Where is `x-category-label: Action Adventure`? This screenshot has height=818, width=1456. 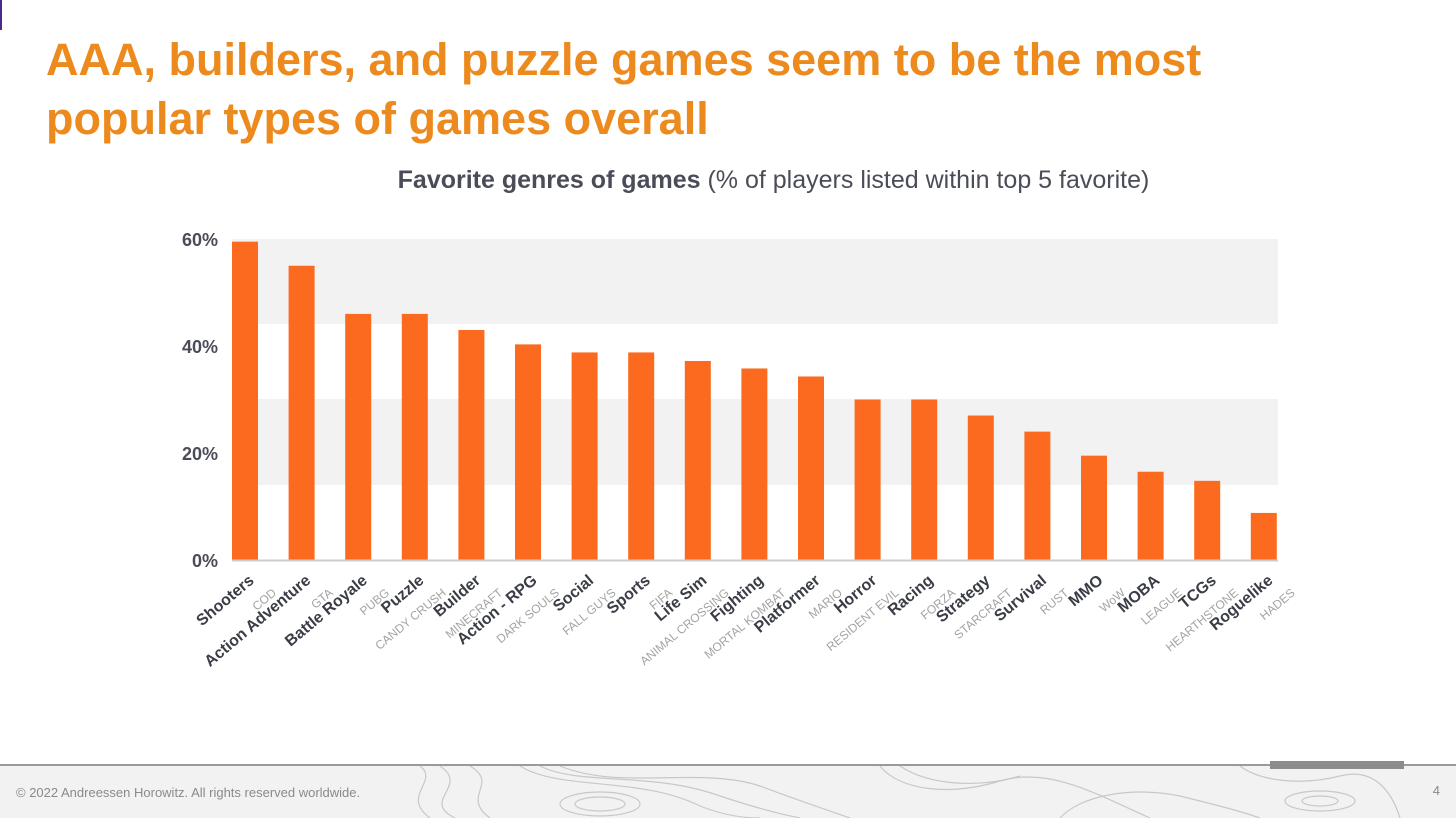 x-category-label: Action Adventure is located at coordinates (258, 621).